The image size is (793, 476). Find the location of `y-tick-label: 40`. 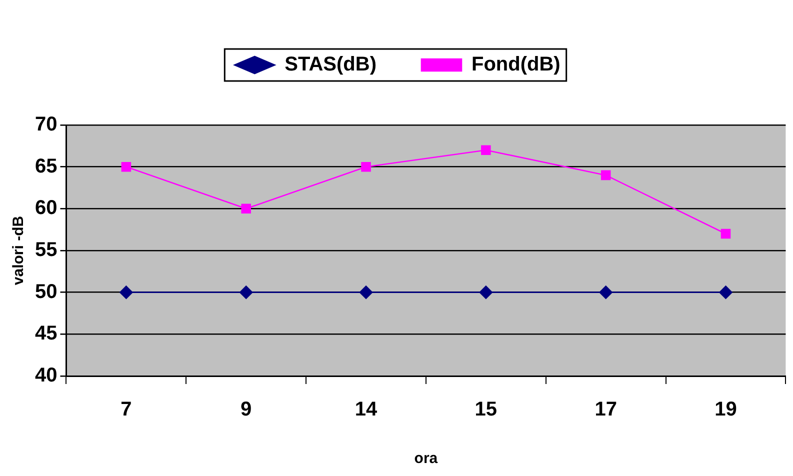

y-tick-label: 40 is located at coordinates (46, 375).